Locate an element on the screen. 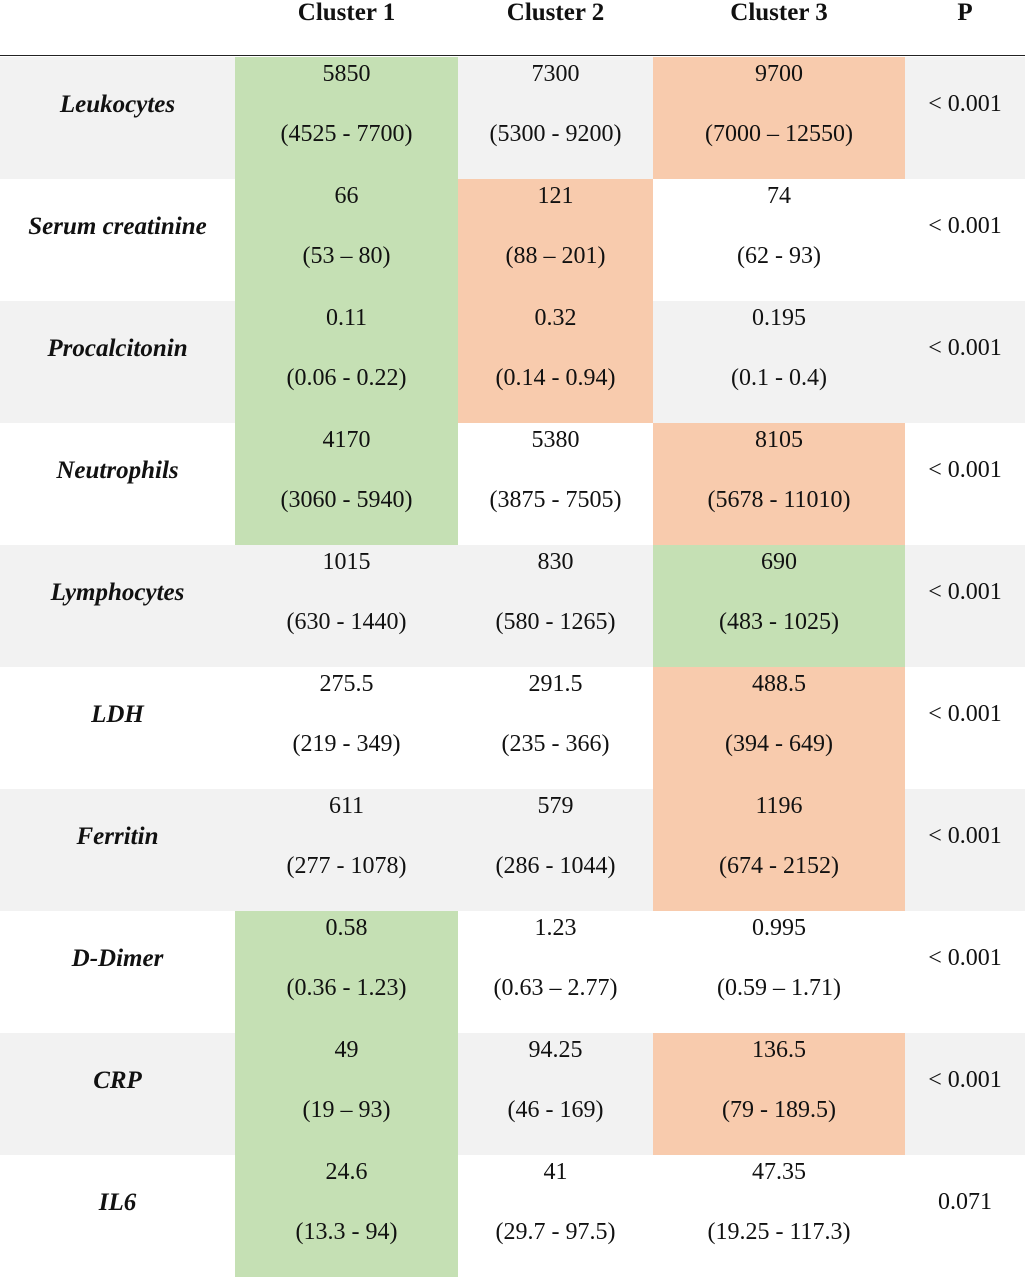 The width and height of the screenshot is (1025, 1280). row-label-cell: Leukocytes is located at coordinates (117, 118).